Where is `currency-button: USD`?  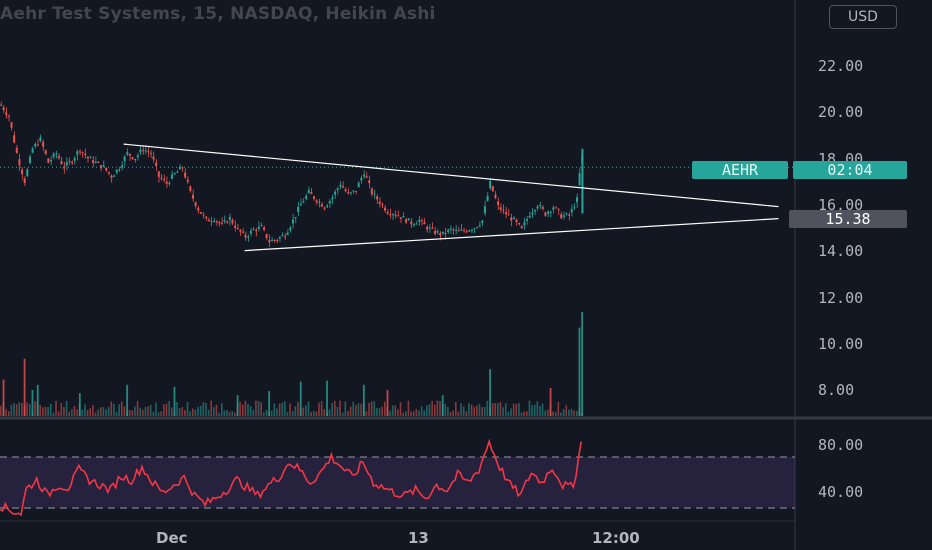 currency-button: USD is located at coordinates (863, 17).